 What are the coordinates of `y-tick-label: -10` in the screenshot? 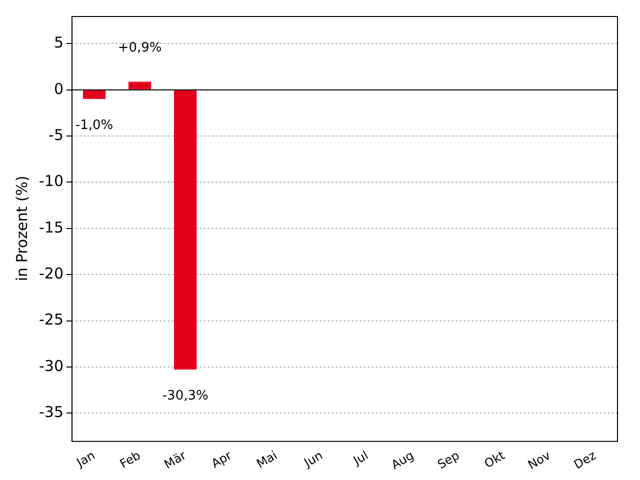 It's located at (51, 181).